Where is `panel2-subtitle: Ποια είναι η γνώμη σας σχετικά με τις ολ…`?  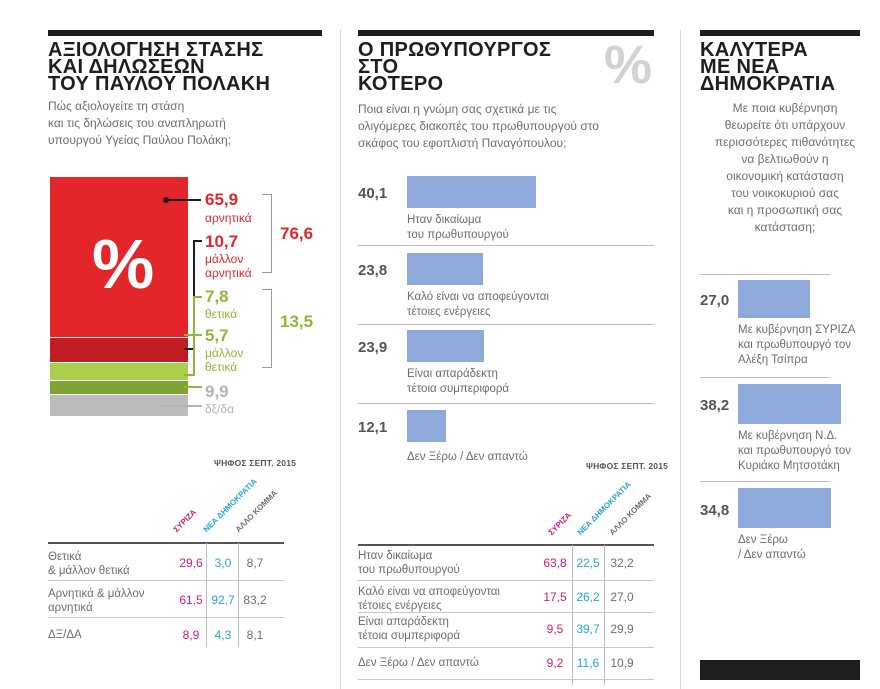 panel2-subtitle: Ποια είναι η γνώμη σας σχετικά με τις ολ… is located at coordinates (478, 126).